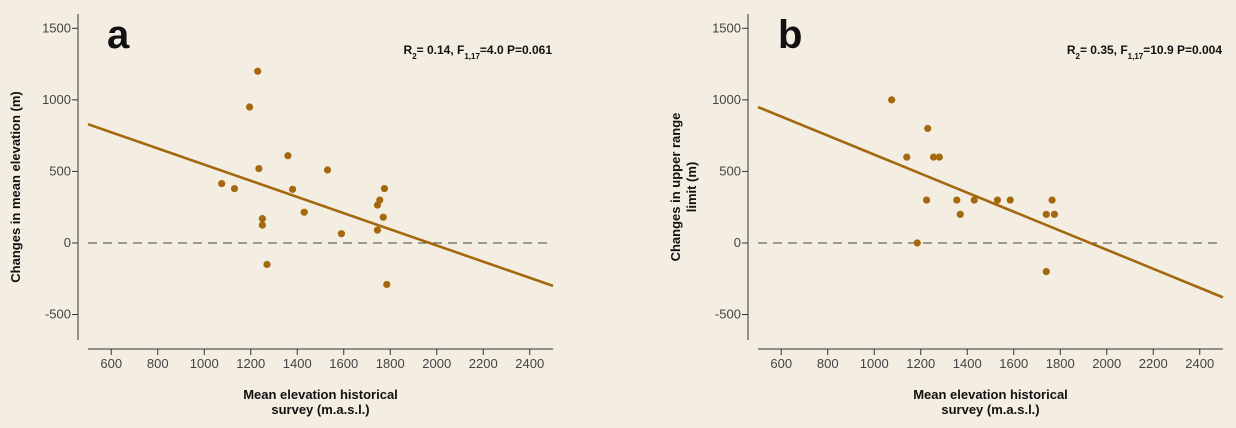 Image resolution: width=1236 pixels, height=428 pixels. I want to click on y-axis-title: limit (m), so click(691, 187).